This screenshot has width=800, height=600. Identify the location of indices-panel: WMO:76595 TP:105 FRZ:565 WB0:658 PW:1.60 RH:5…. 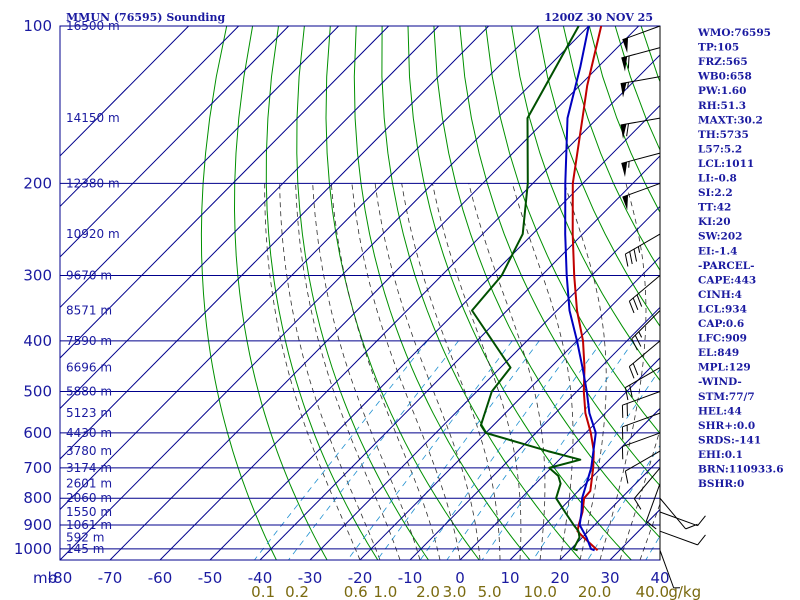
(740, 258).